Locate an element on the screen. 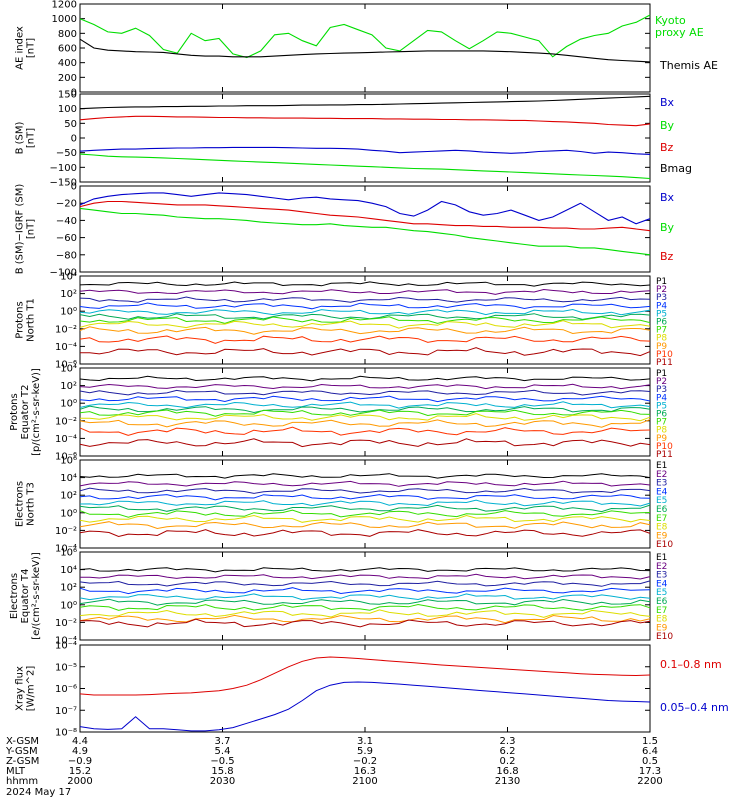 This screenshot has width=750, height=800. footer-cell: −0.2 is located at coordinates (365, 761).